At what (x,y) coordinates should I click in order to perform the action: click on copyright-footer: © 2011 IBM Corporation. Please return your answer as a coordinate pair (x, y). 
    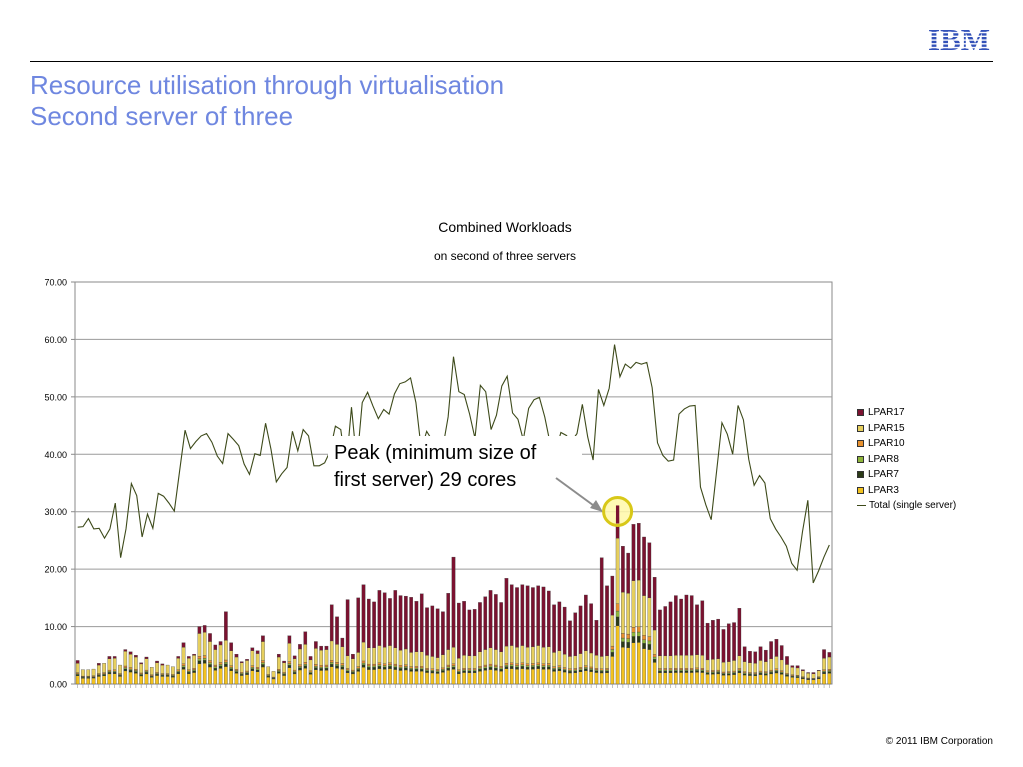
    Looking at the image, I should click on (939, 741).